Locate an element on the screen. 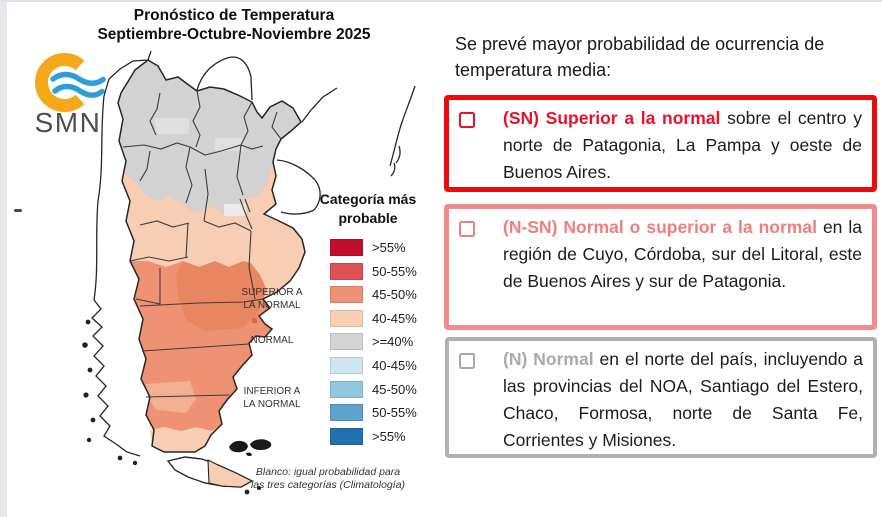 The height and width of the screenshot is (517, 882). map-chilean-islands is located at coordinates (171, 407).